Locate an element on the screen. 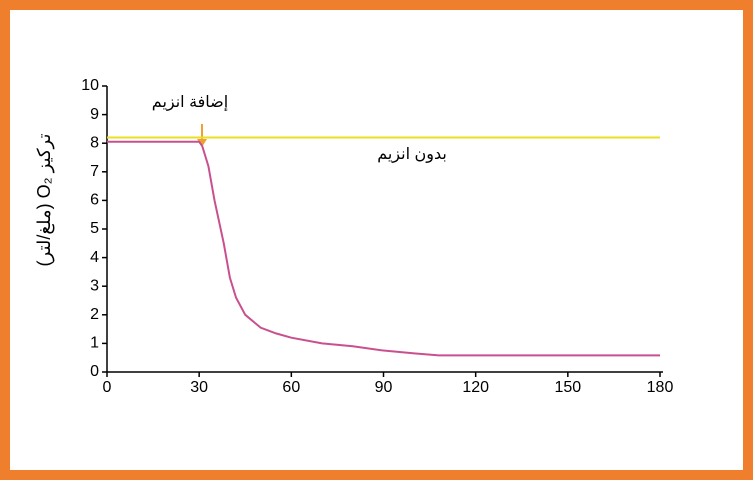 The height and width of the screenshot is (480, 753). y-tick-label: 1 is located at coordinates (94, 343).